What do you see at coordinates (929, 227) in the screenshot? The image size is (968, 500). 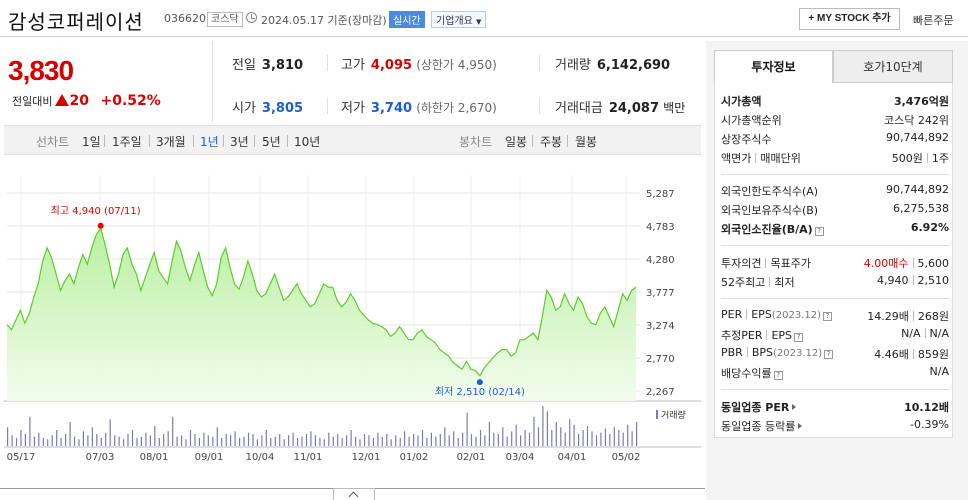 I see `info-value: 6.92%` at bounding box center [929, 227].